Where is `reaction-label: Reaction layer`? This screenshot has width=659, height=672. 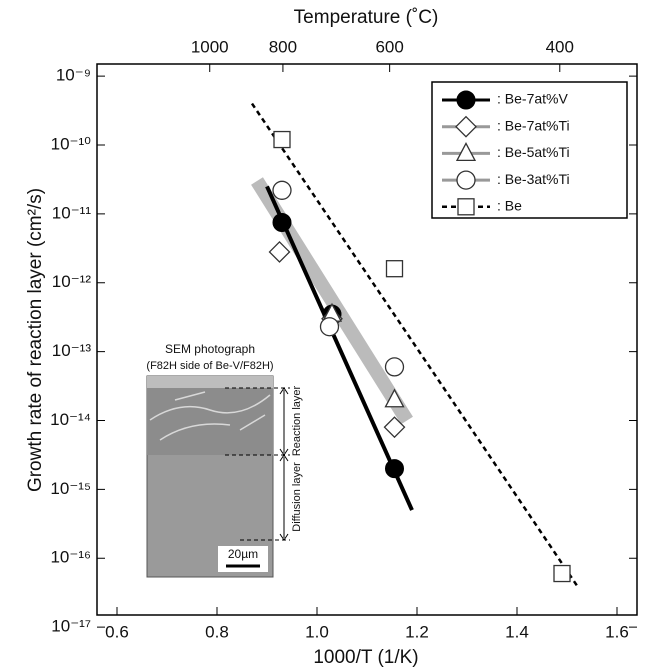 reaction-label: Reaction layer is located at coordinates (297, 421).